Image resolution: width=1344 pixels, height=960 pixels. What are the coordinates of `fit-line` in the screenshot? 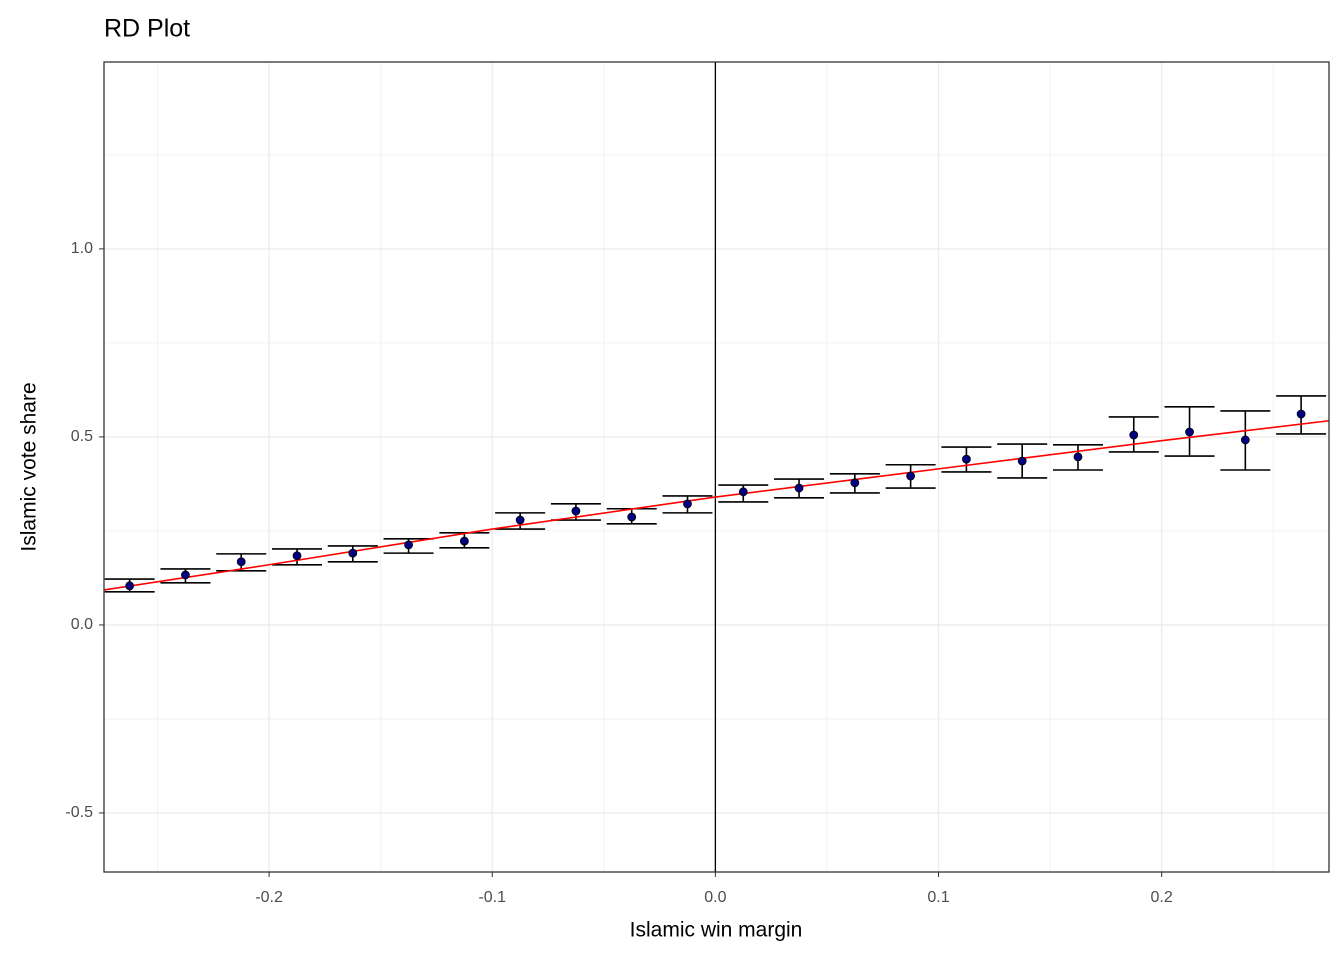 It's located at (1022, 458).